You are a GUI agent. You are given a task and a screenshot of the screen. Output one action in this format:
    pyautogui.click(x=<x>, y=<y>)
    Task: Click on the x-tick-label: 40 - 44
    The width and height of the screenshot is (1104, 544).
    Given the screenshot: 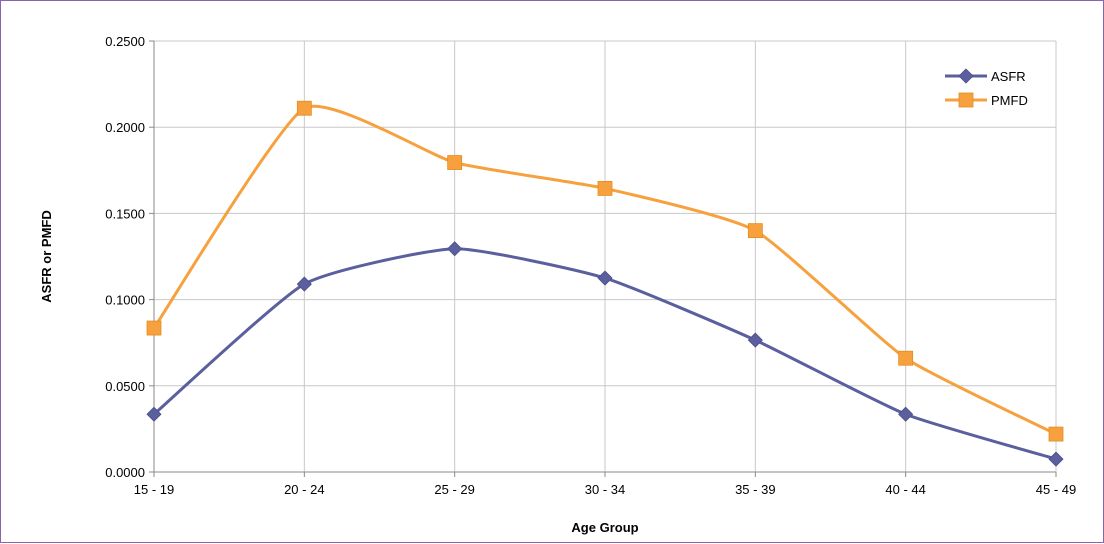 What is the action you would take?
    pyautogui.click(x=905, y=489)
    